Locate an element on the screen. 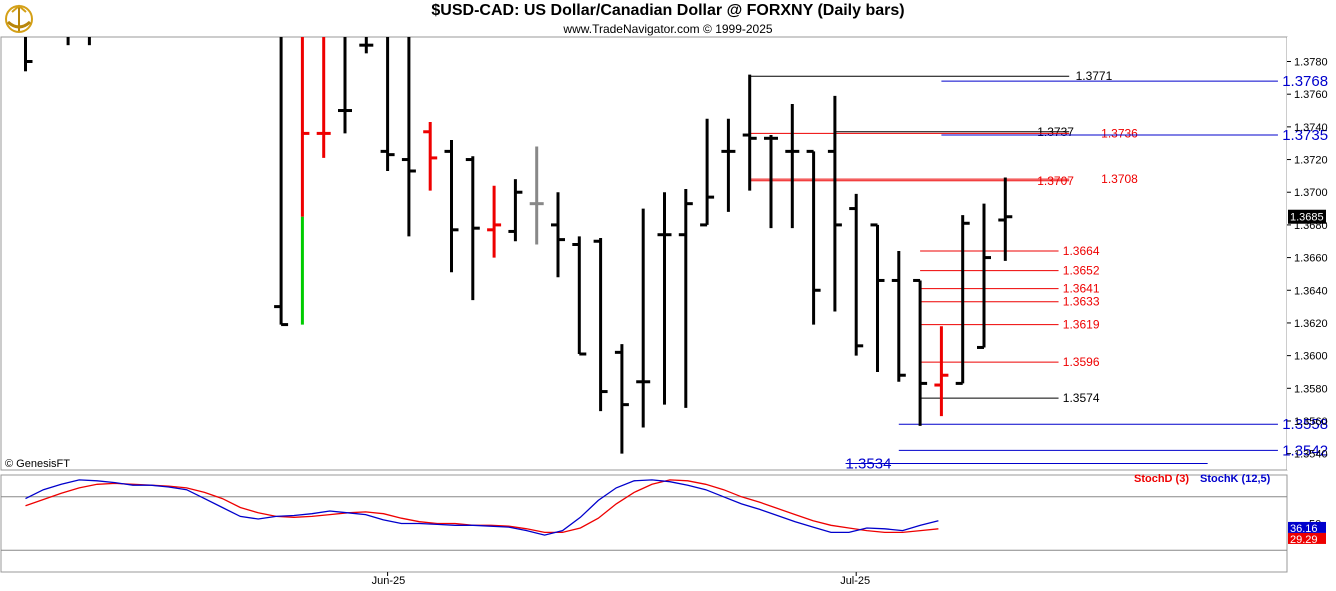 The image size is (1336, 591). level-label: 1.3641 is located at coordinates (1081, 289).